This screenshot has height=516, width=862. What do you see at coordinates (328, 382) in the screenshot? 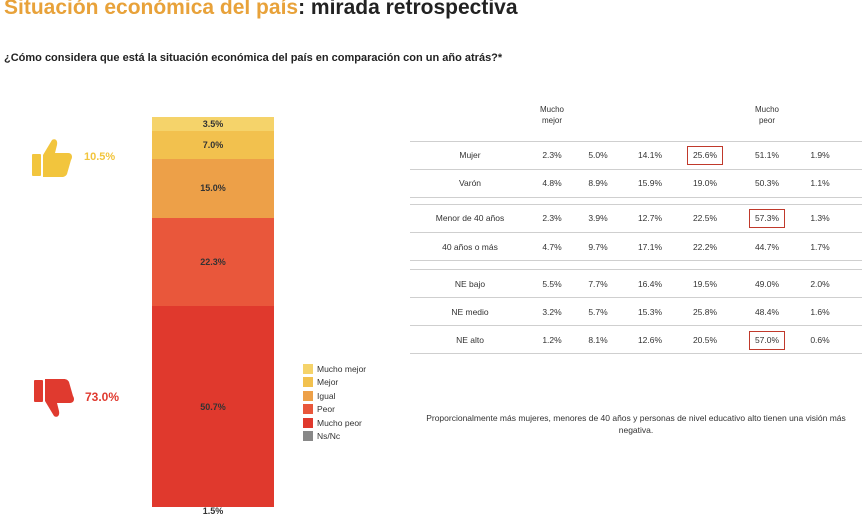
I see `legend-label: Mejor` at bounding box center [328, 382].